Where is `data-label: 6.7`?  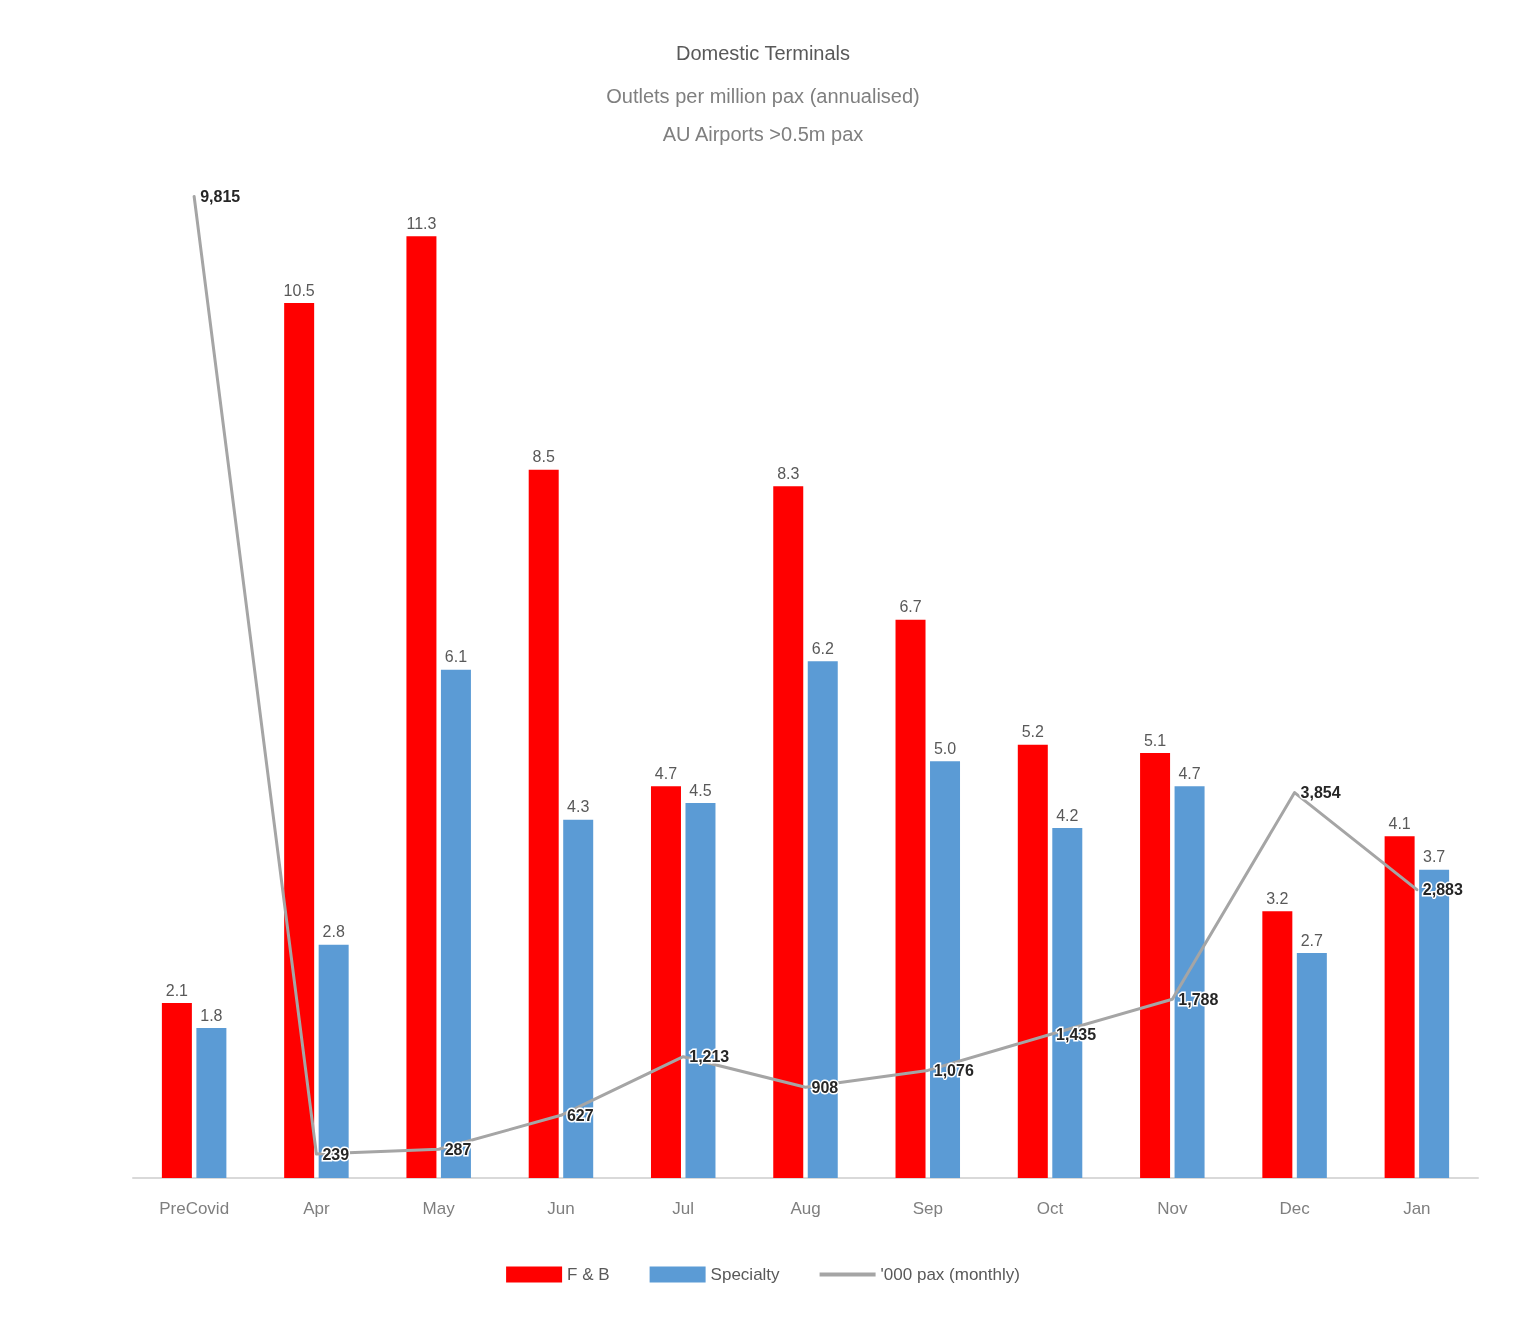
data-label: 6.7 is located at coordinates (910, 607).